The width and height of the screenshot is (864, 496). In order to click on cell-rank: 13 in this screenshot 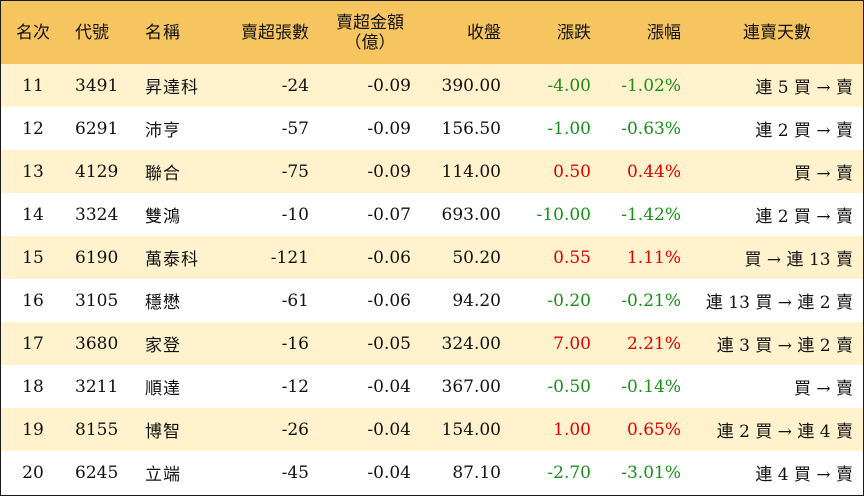, I will do `click(33, 171)`.